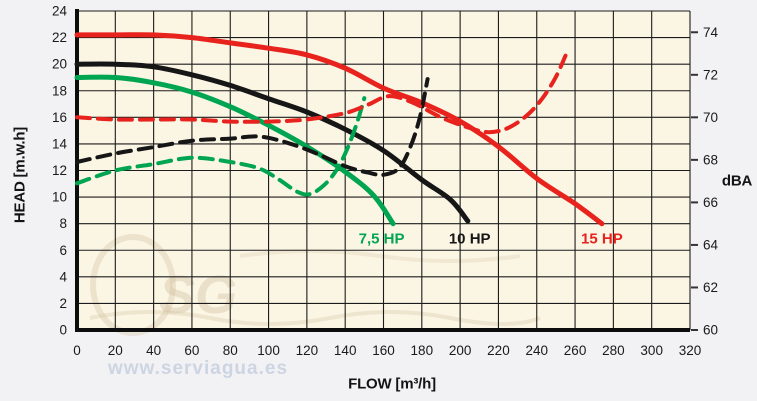  I want to click on x-tick-label: 40, so click(153, 350).